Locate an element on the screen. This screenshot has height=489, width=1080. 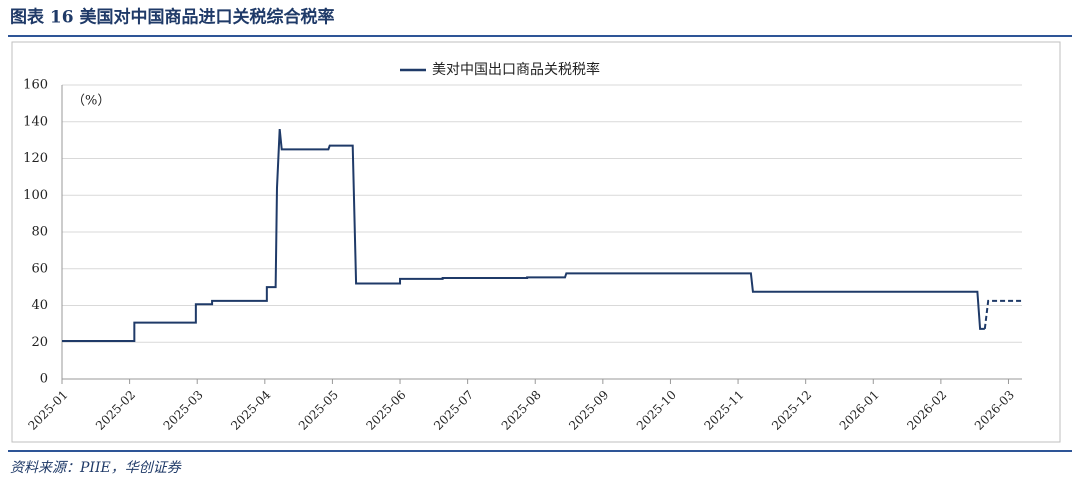
x-tick-label: 2025-02 is located at coordinates (115, 410).